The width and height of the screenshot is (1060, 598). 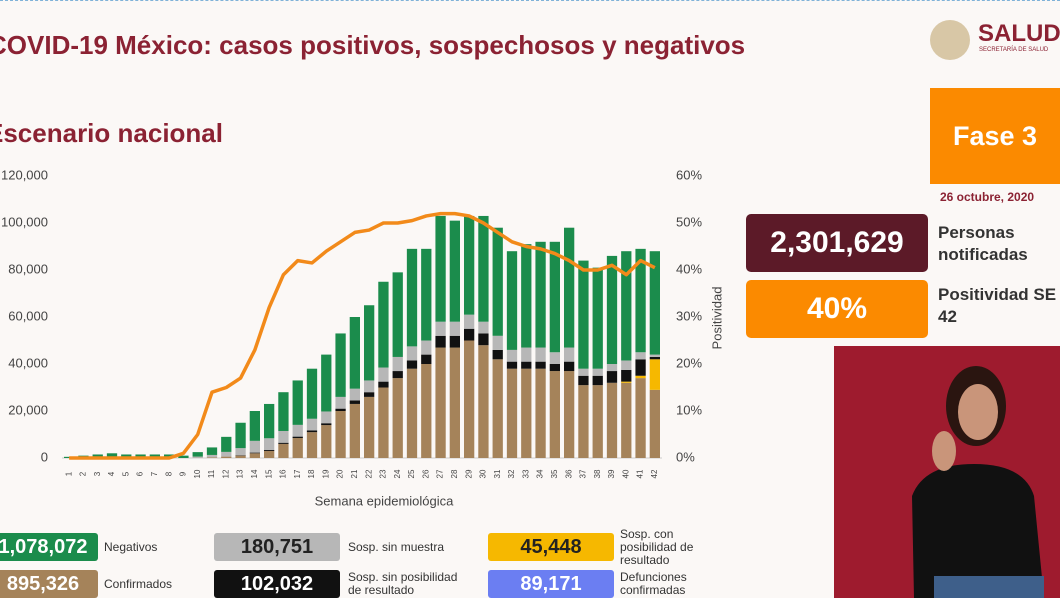 What do you see at coordinates (340, 473) in the screenshot?
I see `x-tick-label: 20` at bounding box center [340, 473].